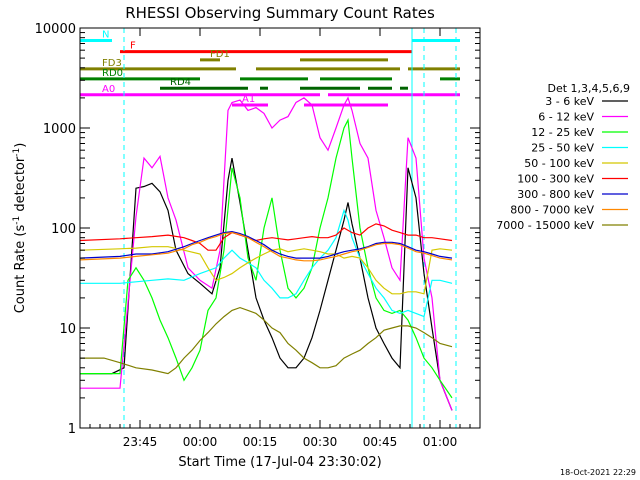 The height and width of the screenshot is (480, 640). I want to click on flag-bar-label-2: FD1, so click(220, 54).